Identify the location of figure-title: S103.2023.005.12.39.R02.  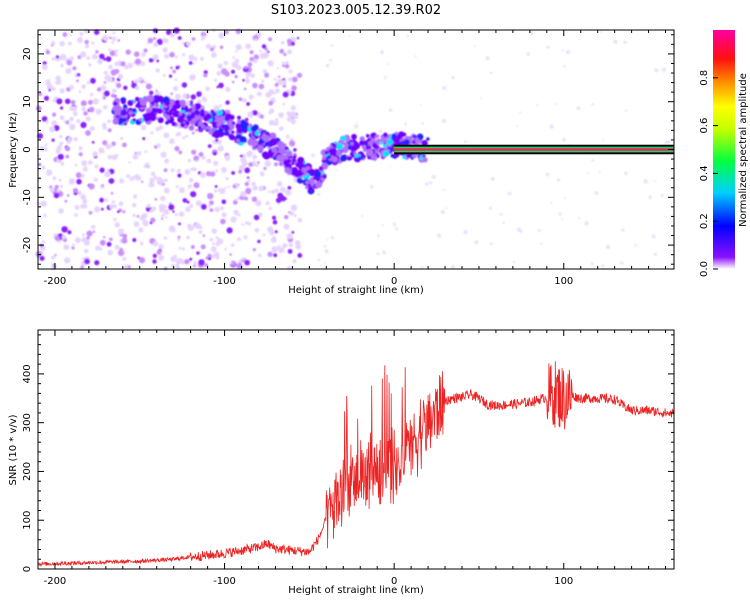
(356, 10).